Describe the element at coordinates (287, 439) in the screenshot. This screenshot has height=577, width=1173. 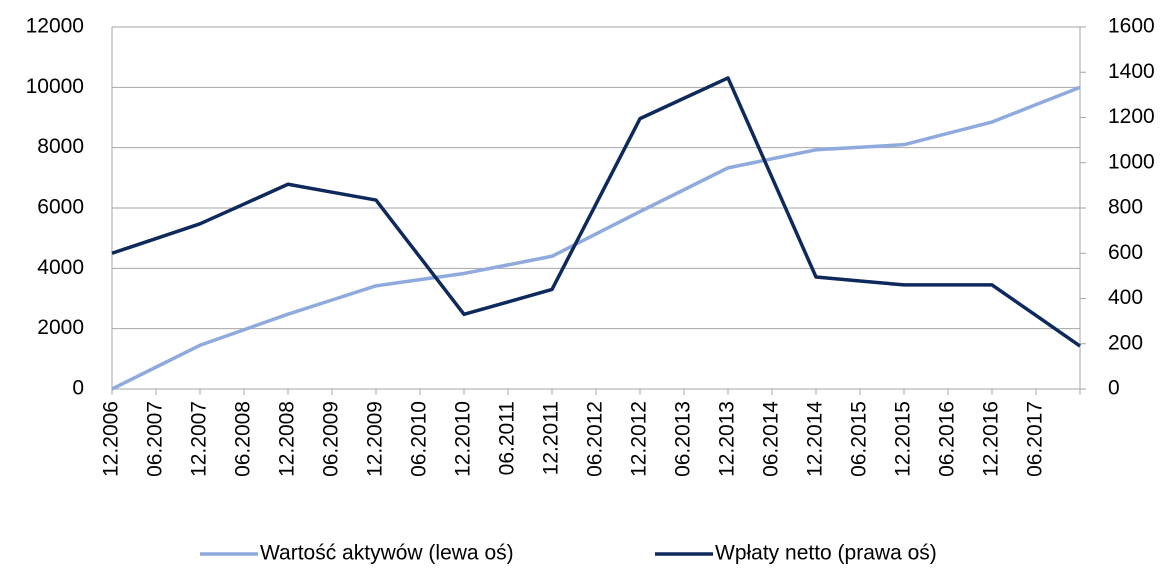
I see `x-tick-label: 12.2008` at that location.